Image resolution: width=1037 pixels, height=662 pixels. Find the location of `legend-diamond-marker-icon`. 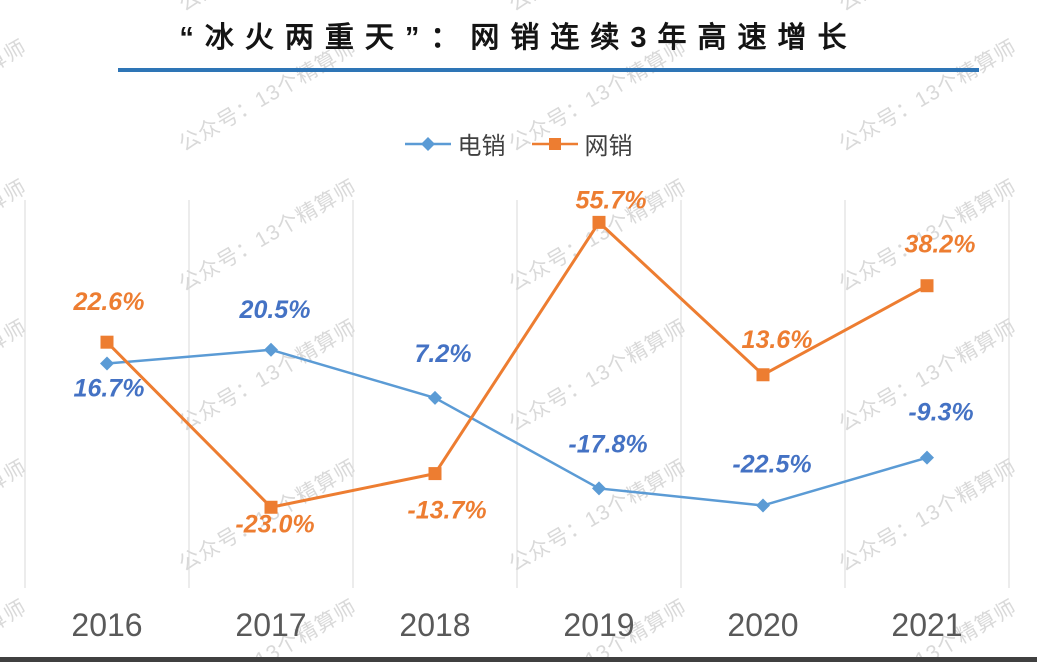

legend-diamond-marker-icon is located at coordinates (427, 143).